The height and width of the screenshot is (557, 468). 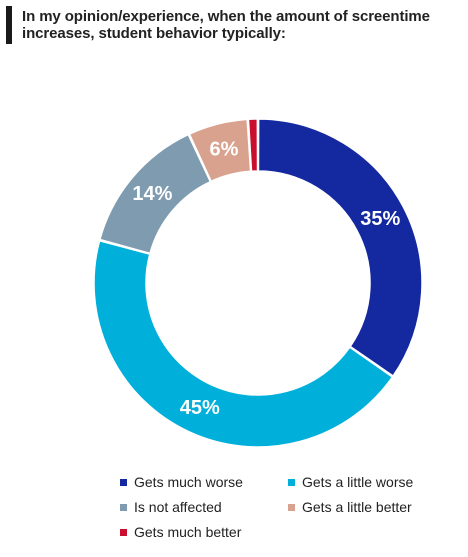 I want to click on legend-item-gets-much-worse: Gets much worse, so click(x=204, y=482).